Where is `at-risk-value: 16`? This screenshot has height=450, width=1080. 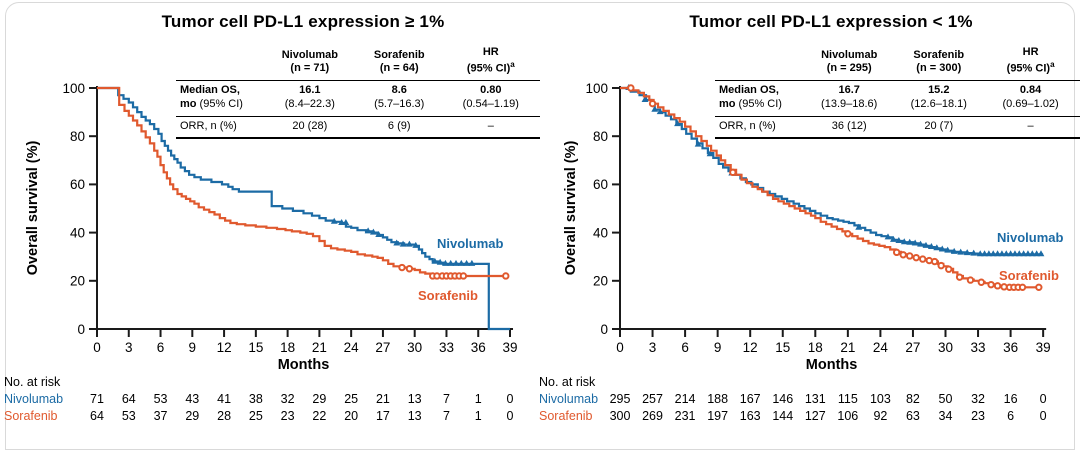 at-risk-value: 16 is located at coordinates (1011, 399).